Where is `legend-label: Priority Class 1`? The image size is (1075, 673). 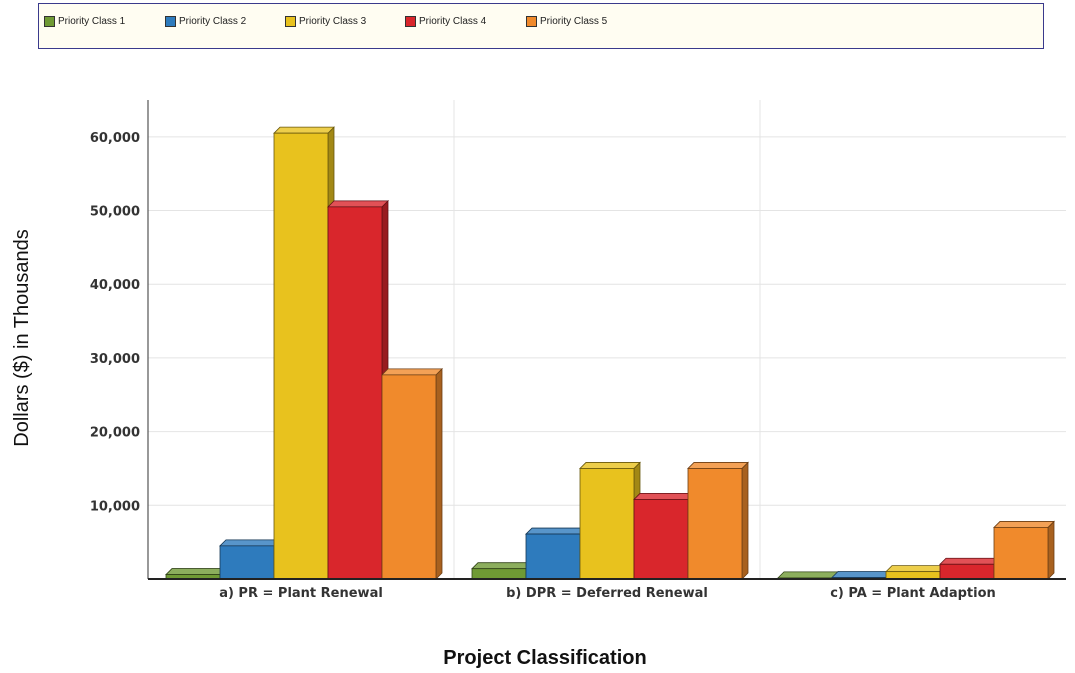 legend-label: Priority Class 1 is located at coordinates (92, 21).